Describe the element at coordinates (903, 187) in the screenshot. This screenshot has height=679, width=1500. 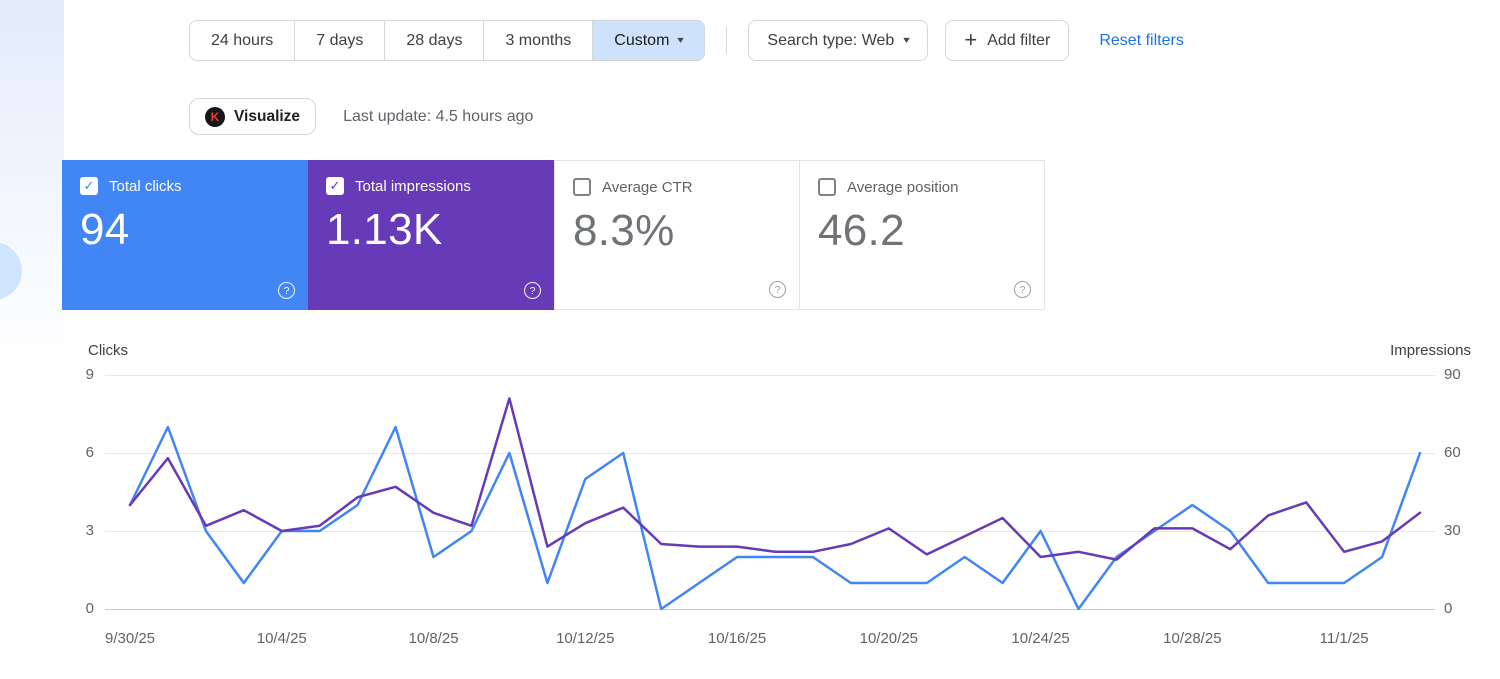
I see `card-label: Average position` at that location.